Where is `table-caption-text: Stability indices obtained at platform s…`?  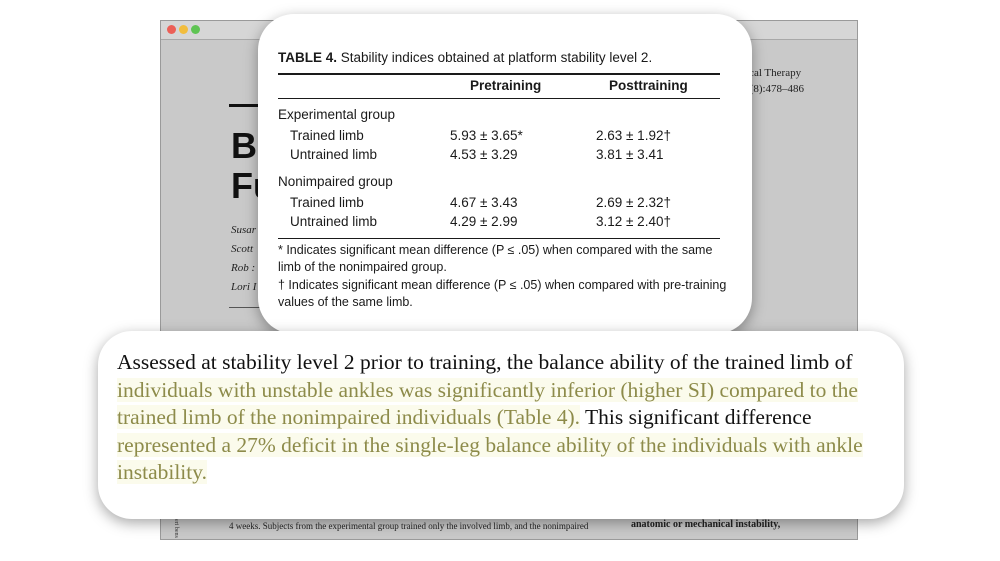 table-caption-text: Stability indices obtained at platform s… is located at coordinates (496, 57).